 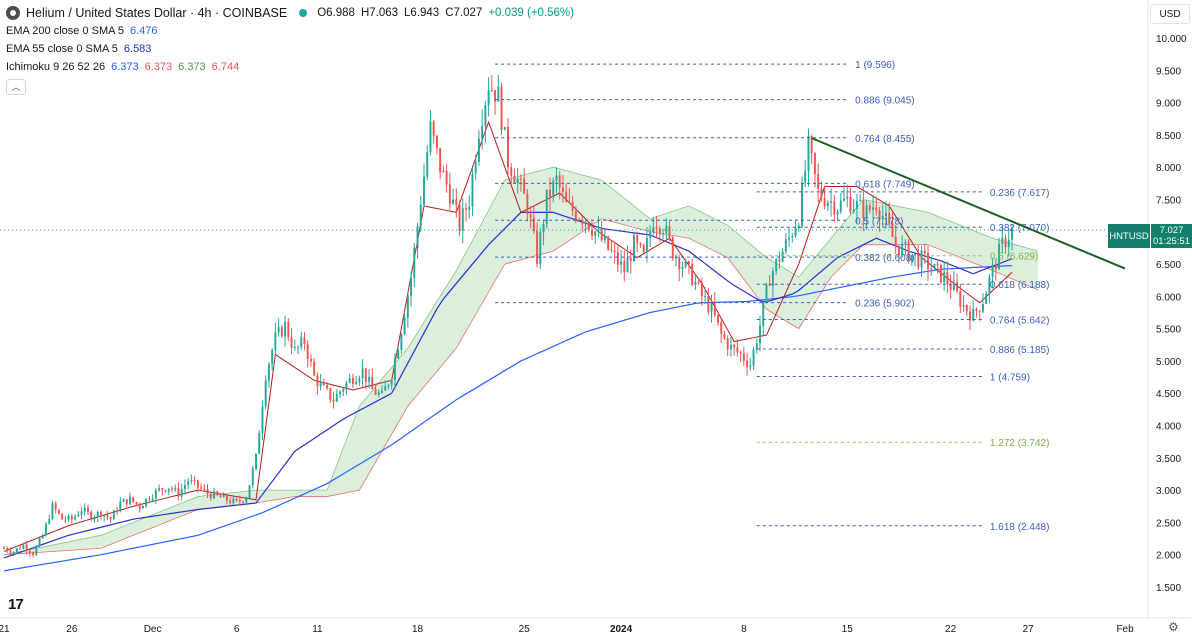 I want to click on indicator-ema200: EMA 200 close 0 SMA 5 6.476, so click(x=290, y=31).